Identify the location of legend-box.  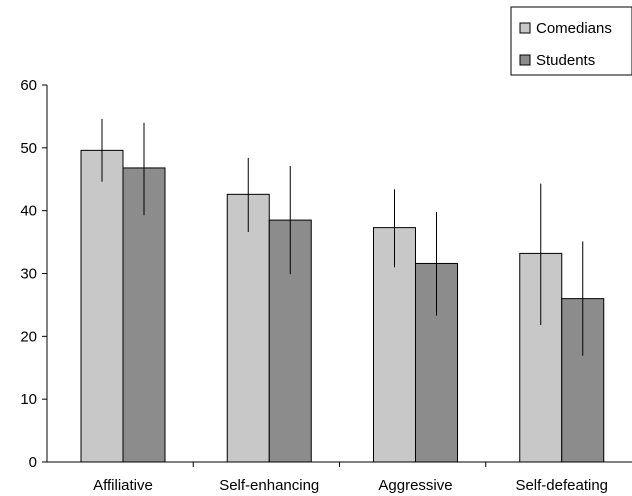
(571, 41).